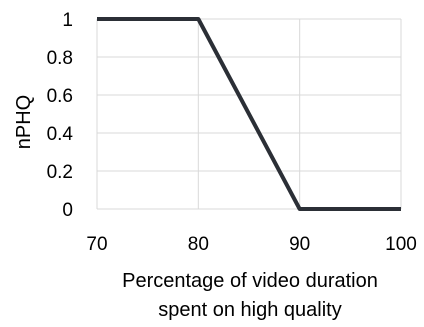 This screenshot has height=327, width=424. Describe the element at coordinates (249, 310) in the screenshot. I see `x-axis-title-line-2: spent on high quality` at that location.